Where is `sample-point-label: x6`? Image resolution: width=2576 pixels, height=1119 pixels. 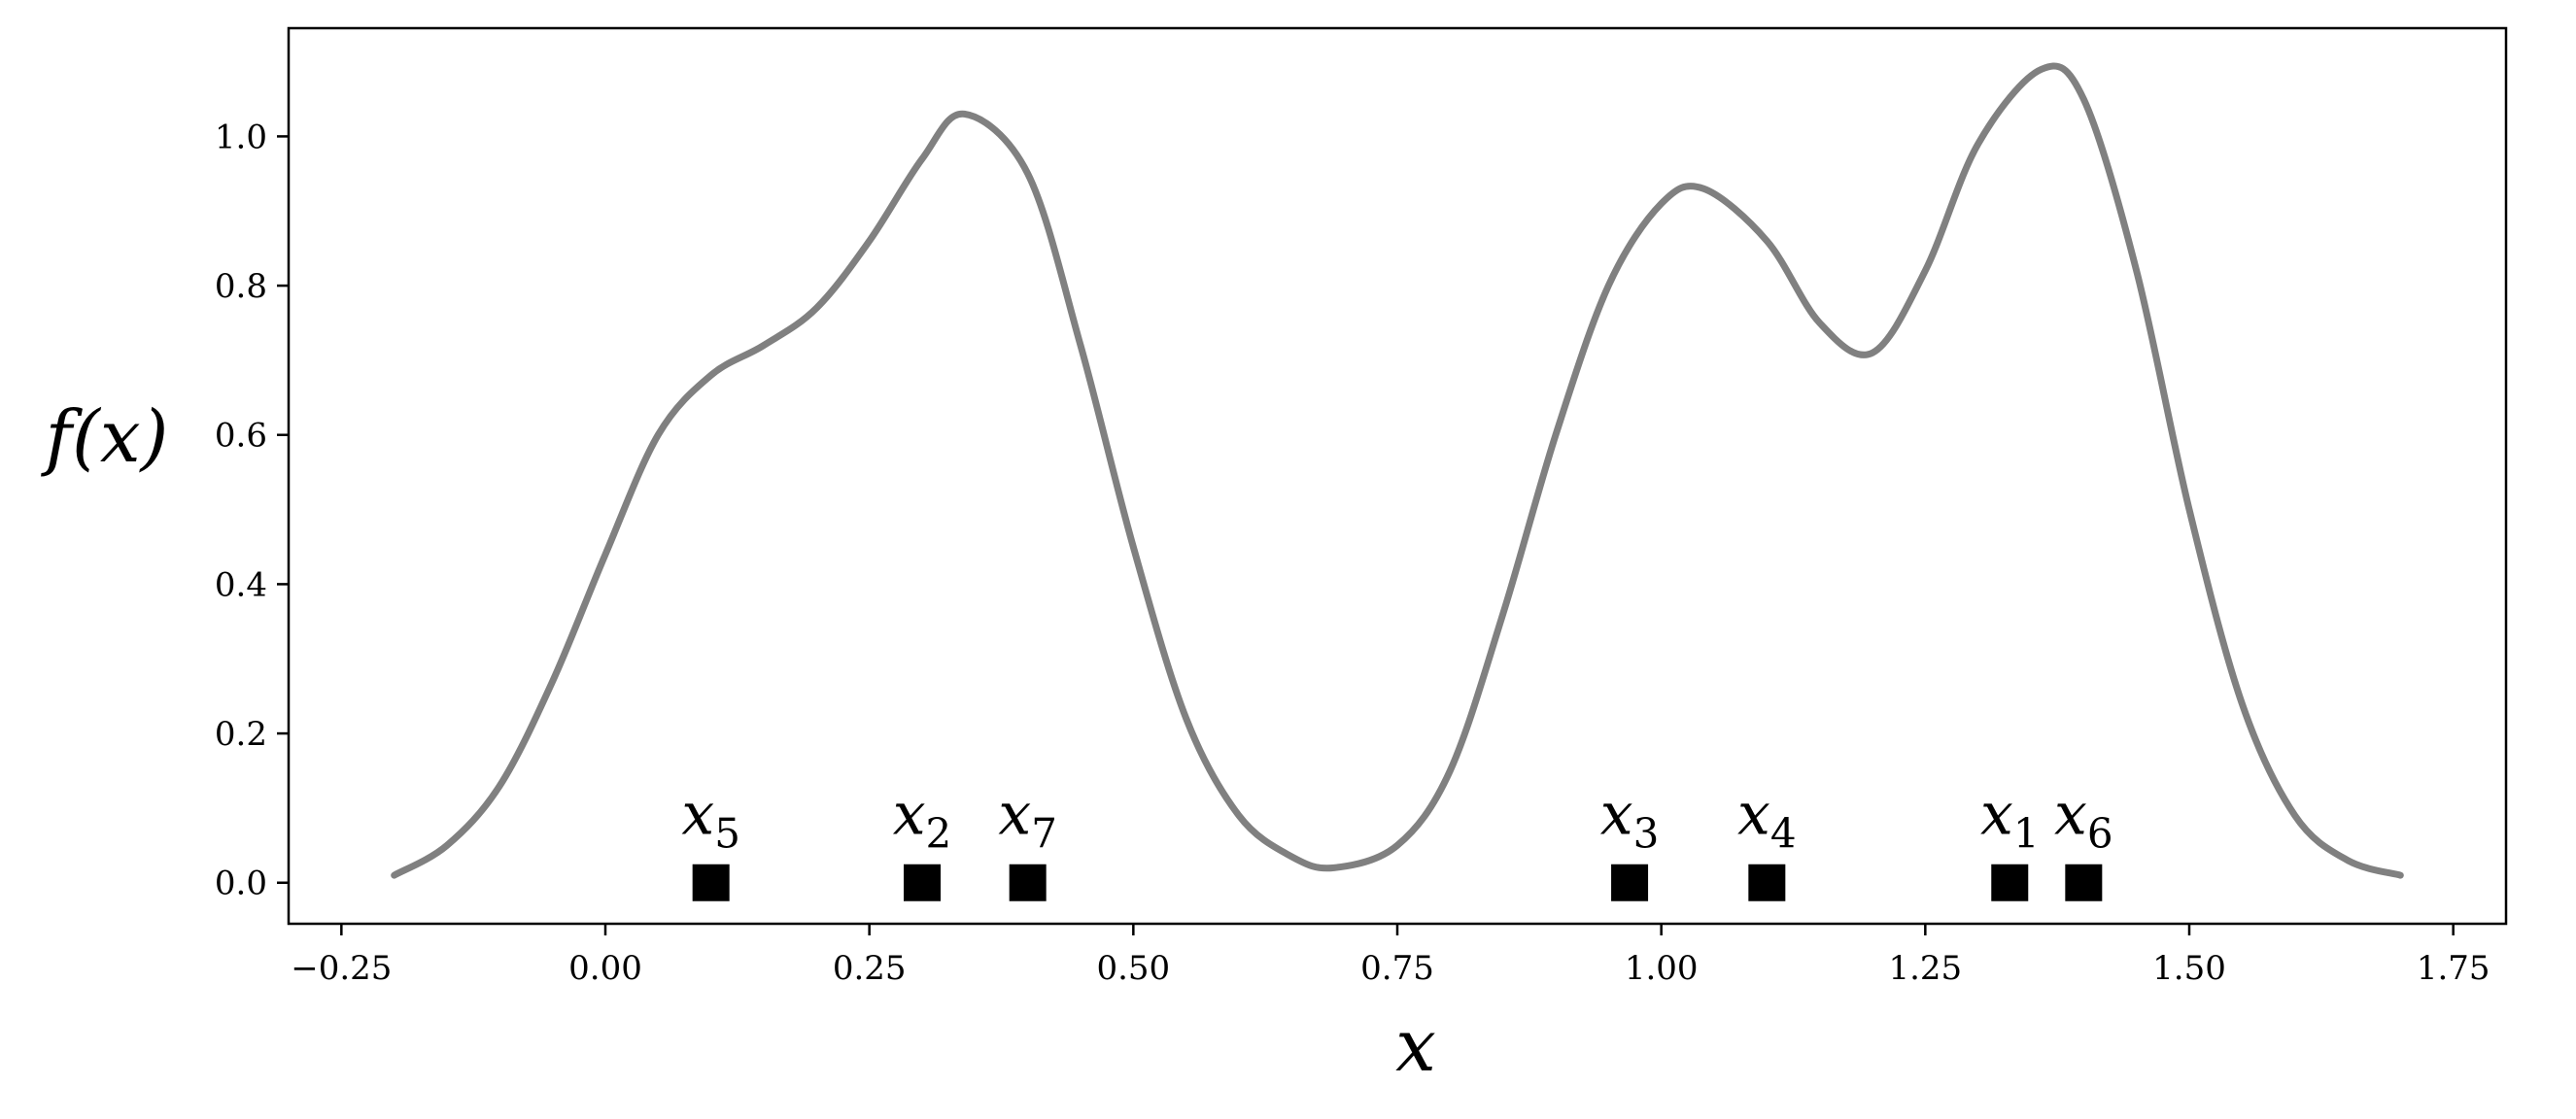 sample-point-label: x6 is located at coordinates (2084, 819).